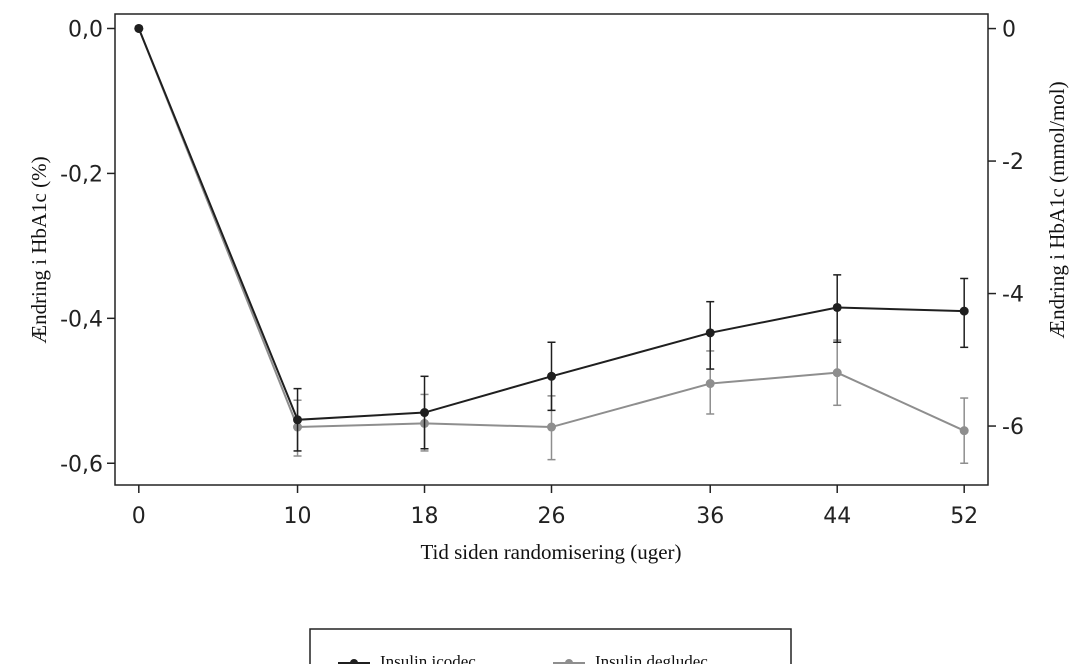 This screenshot has height=664, width=1073. Describe the element at coordinates (550, 552) in the screenshot. I see `x-axis-title: Tid siden randomisering (uger)` at that location.